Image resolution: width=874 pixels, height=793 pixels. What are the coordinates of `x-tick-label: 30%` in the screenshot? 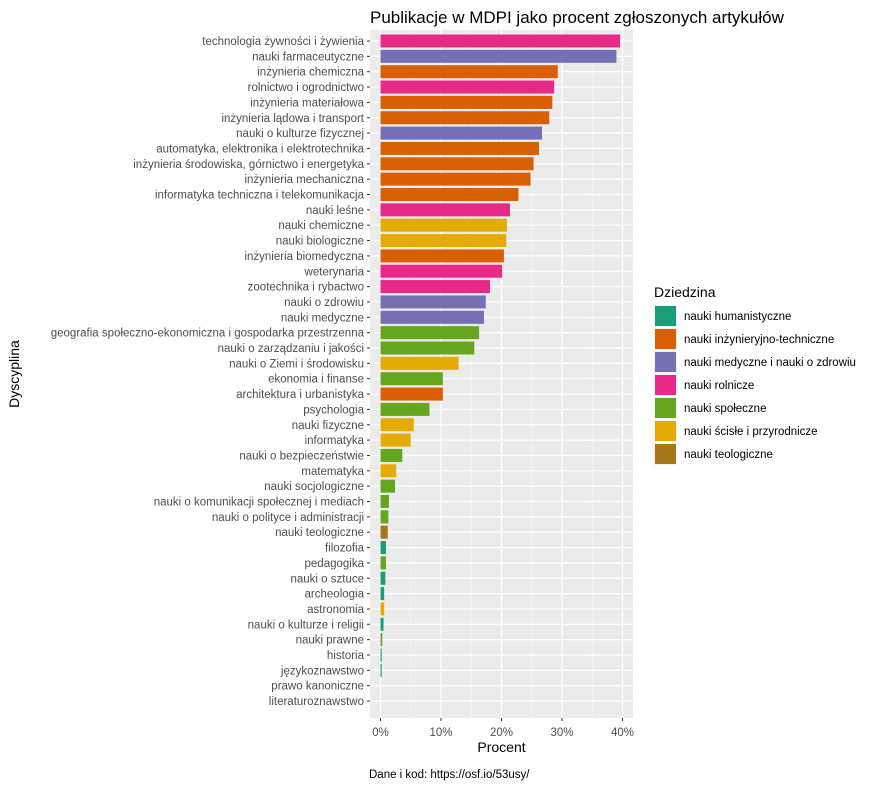 It's located at (561, 733).